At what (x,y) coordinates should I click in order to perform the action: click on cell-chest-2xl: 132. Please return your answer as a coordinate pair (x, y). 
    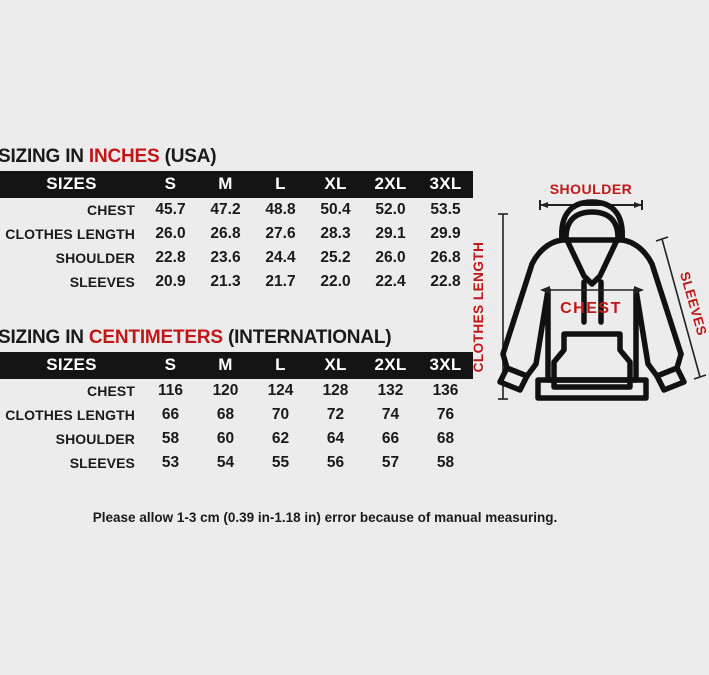
    Looking at the image, I should click on (390, 390).